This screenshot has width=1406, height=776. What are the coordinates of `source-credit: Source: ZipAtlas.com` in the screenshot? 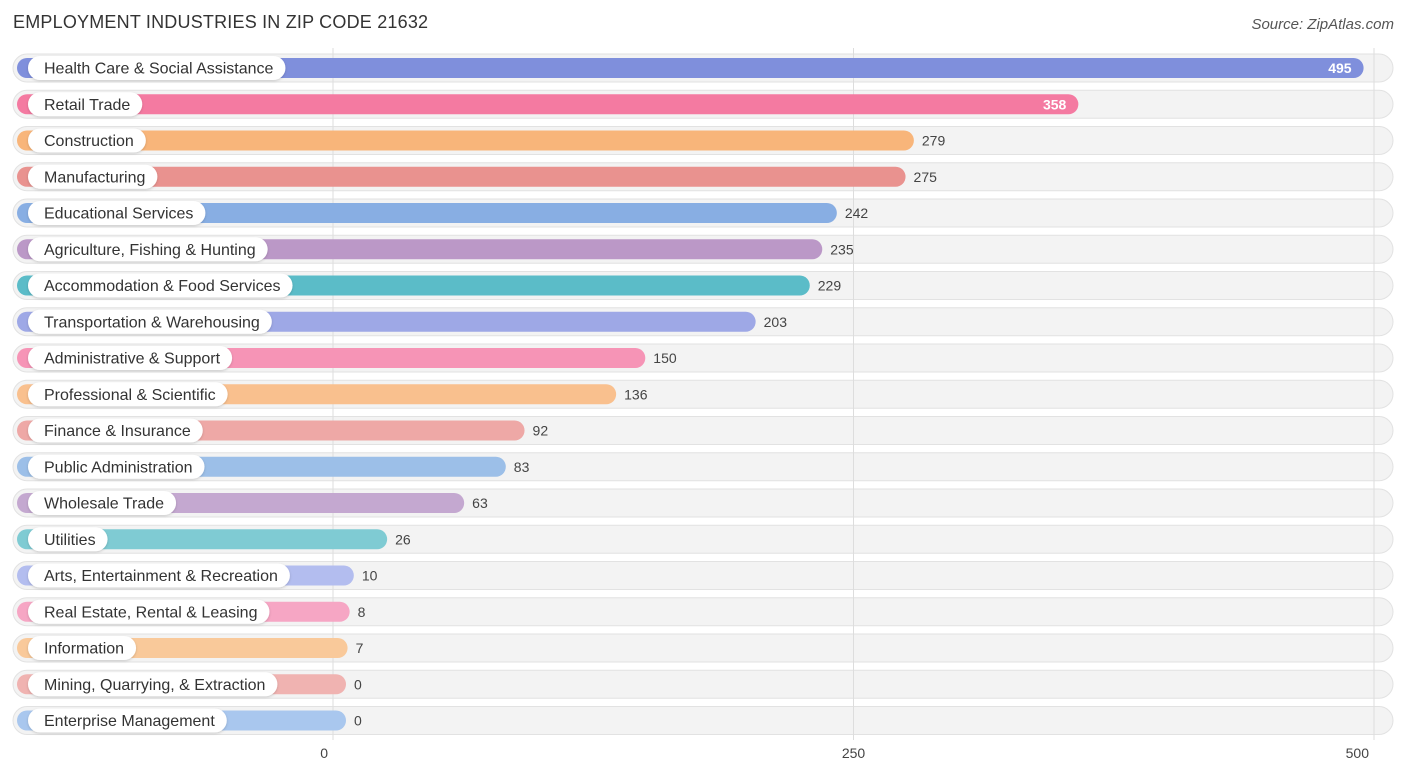 It's located at (1322, 24).